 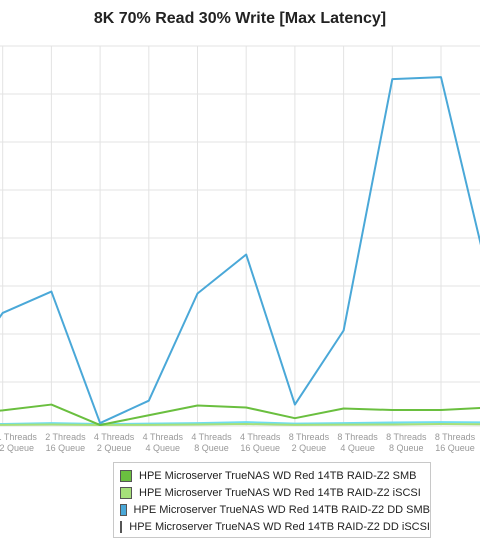 I want to click on x-tick-label-line1-5: 4 Threads, so click(x=211, y=437).